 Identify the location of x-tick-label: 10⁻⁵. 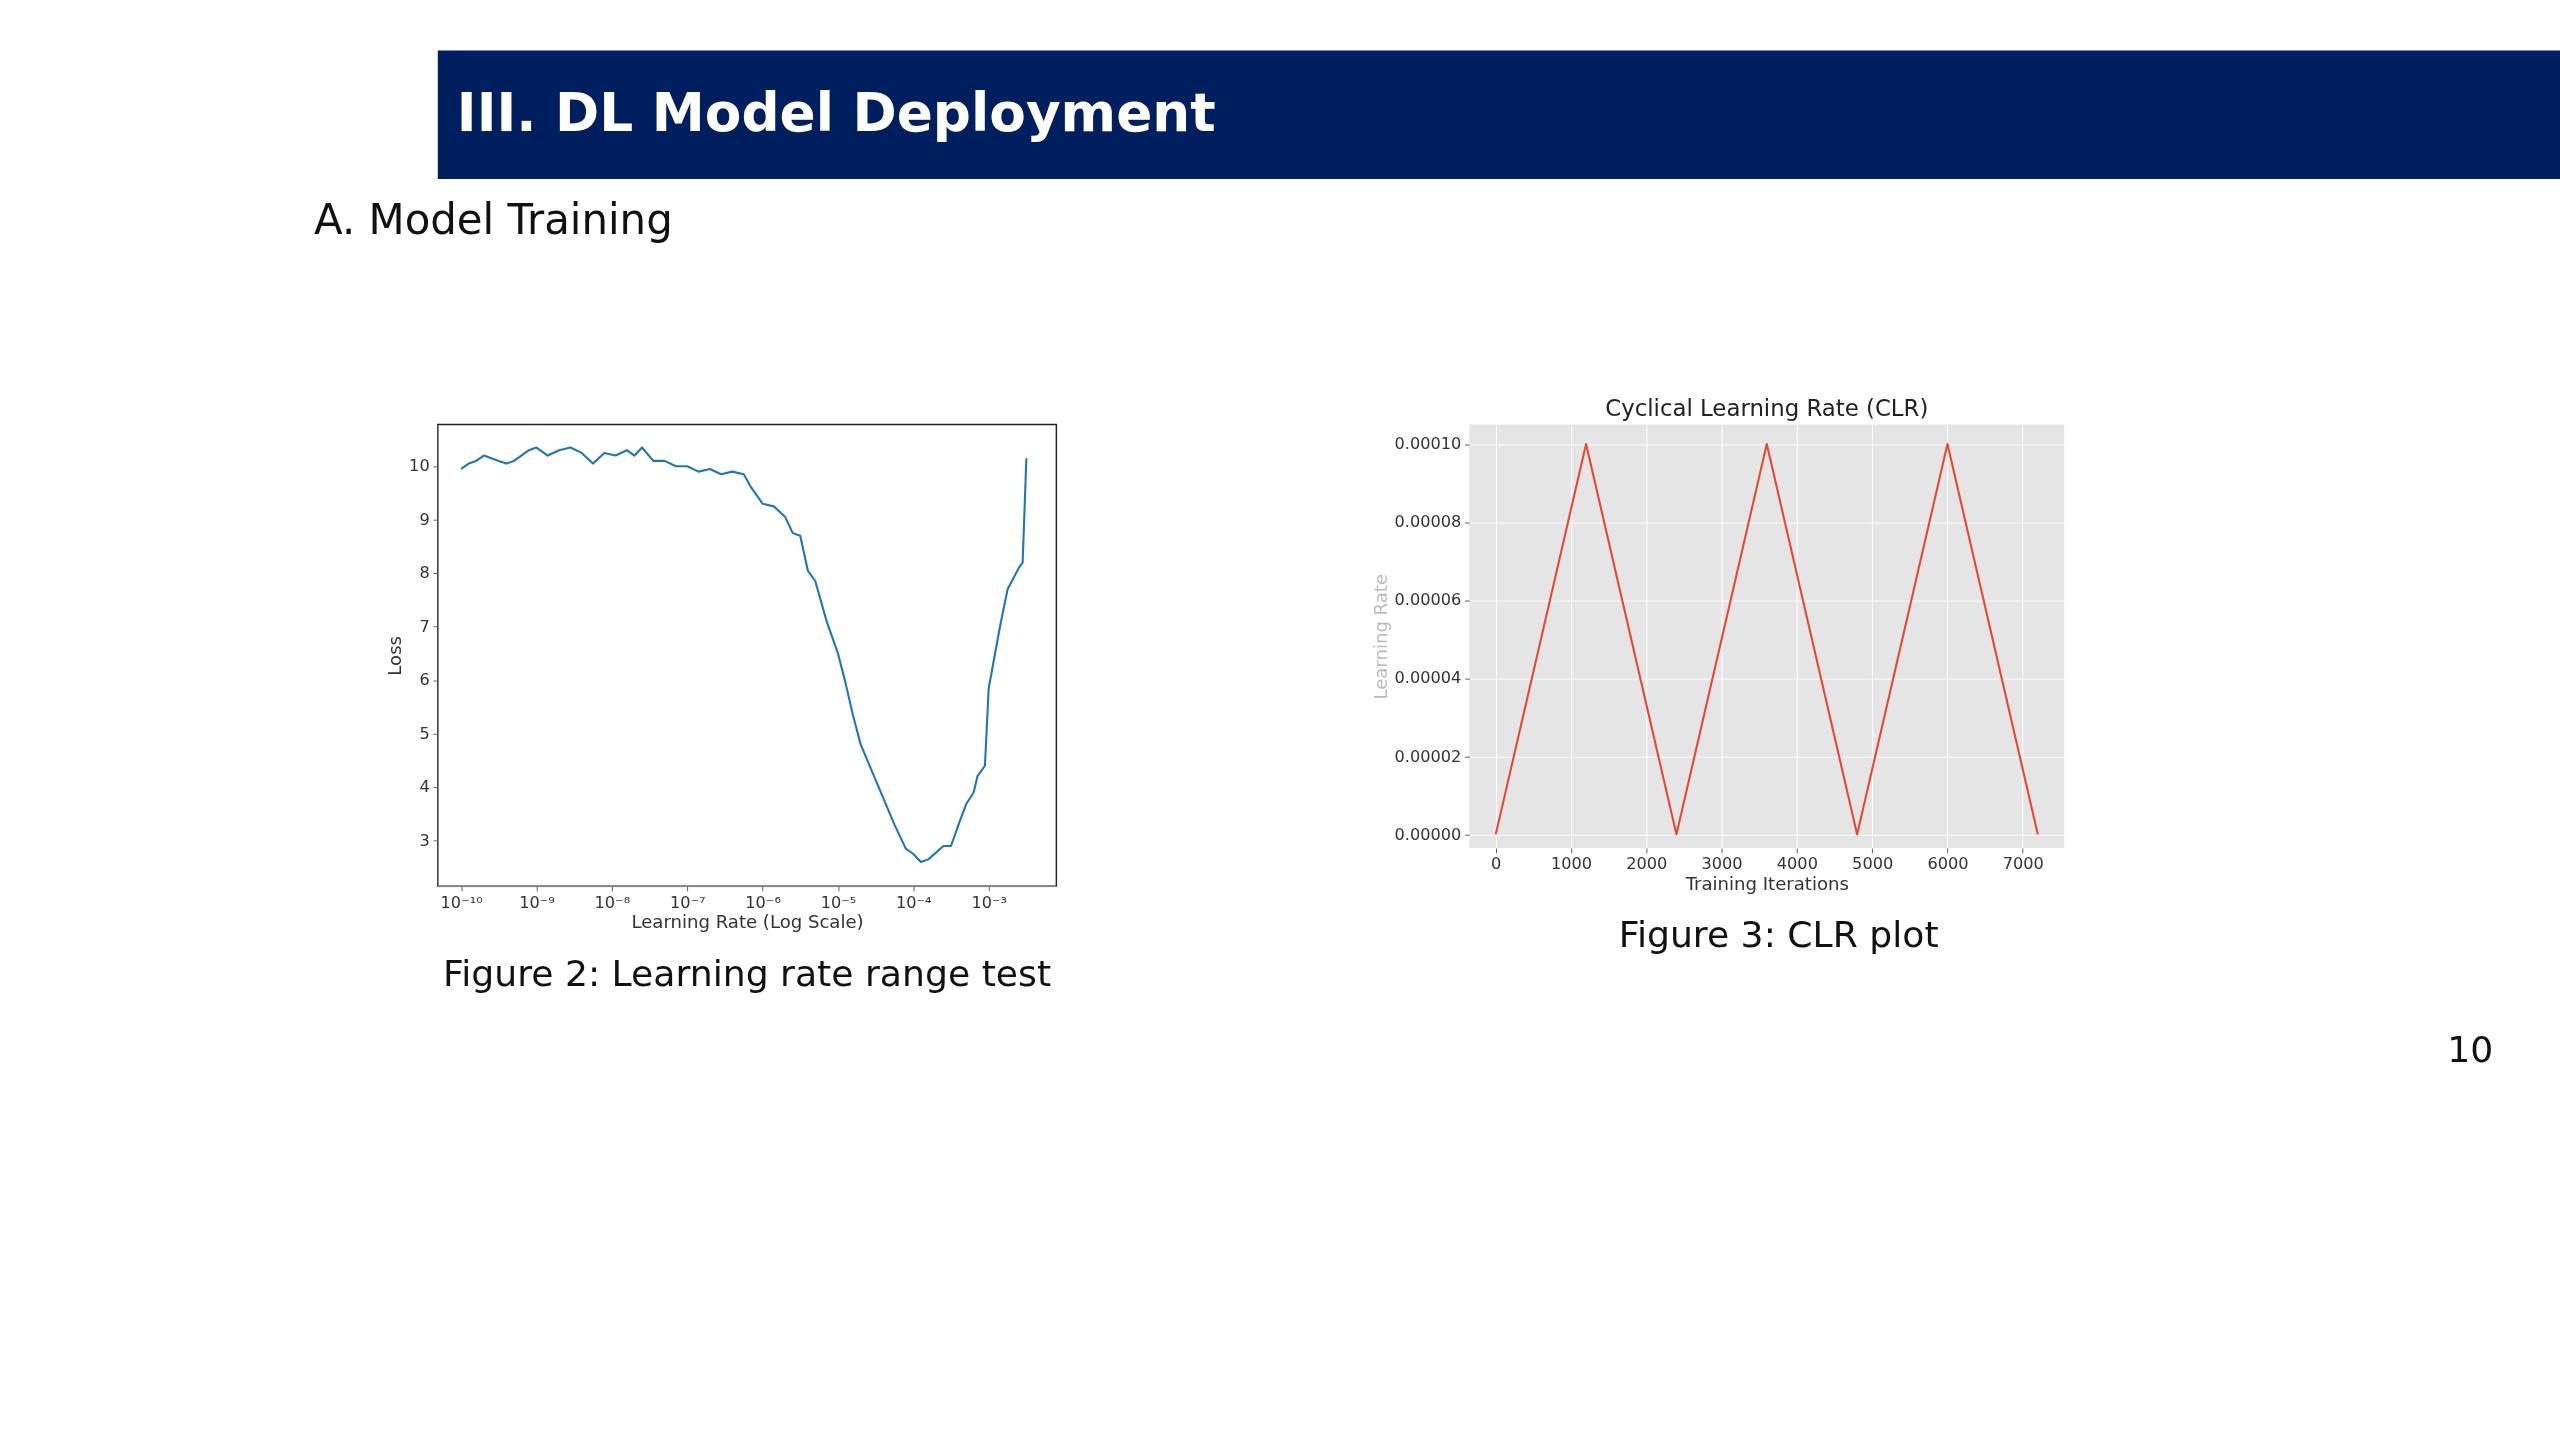
(838, 902).